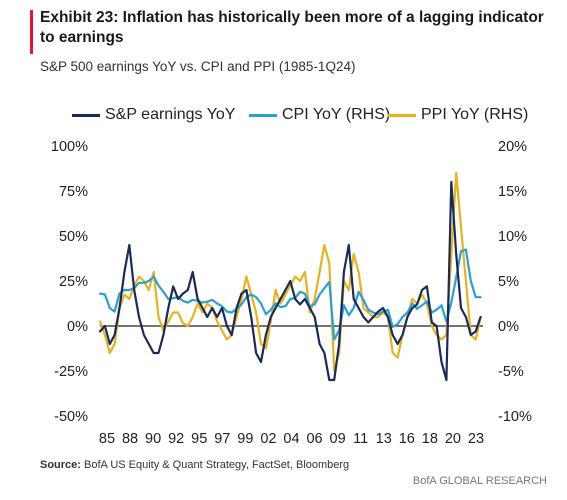 The image size is (567, 500). What do you see at coordinates (263, 115) in the screenshot?
I see `legend-swatch-cpi` at bounding box center [263, 115].